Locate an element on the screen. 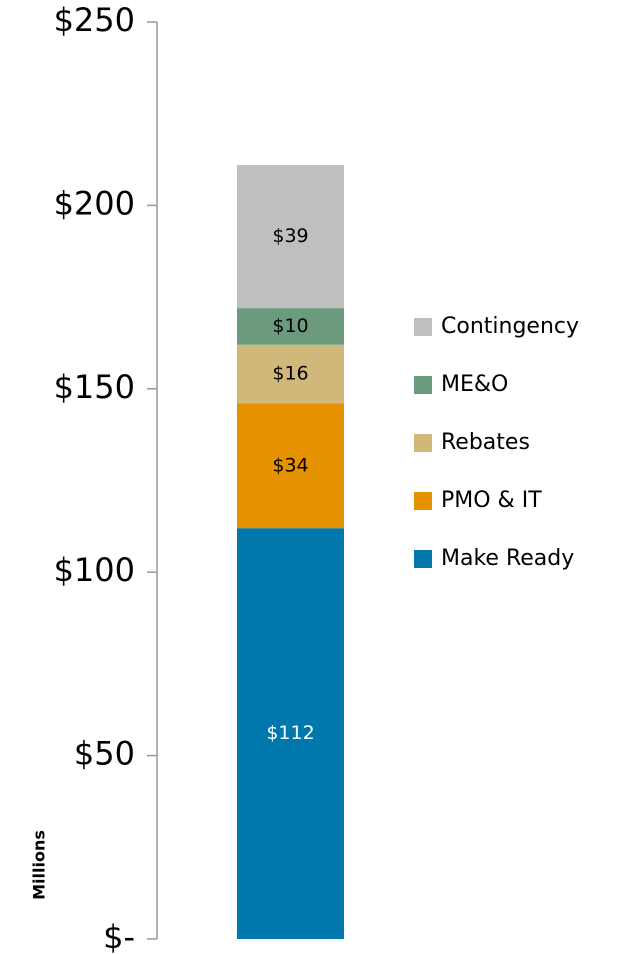 The width and height of the screenshot is (617, 954). data-label: $16 is located at coordinates (290, 374).